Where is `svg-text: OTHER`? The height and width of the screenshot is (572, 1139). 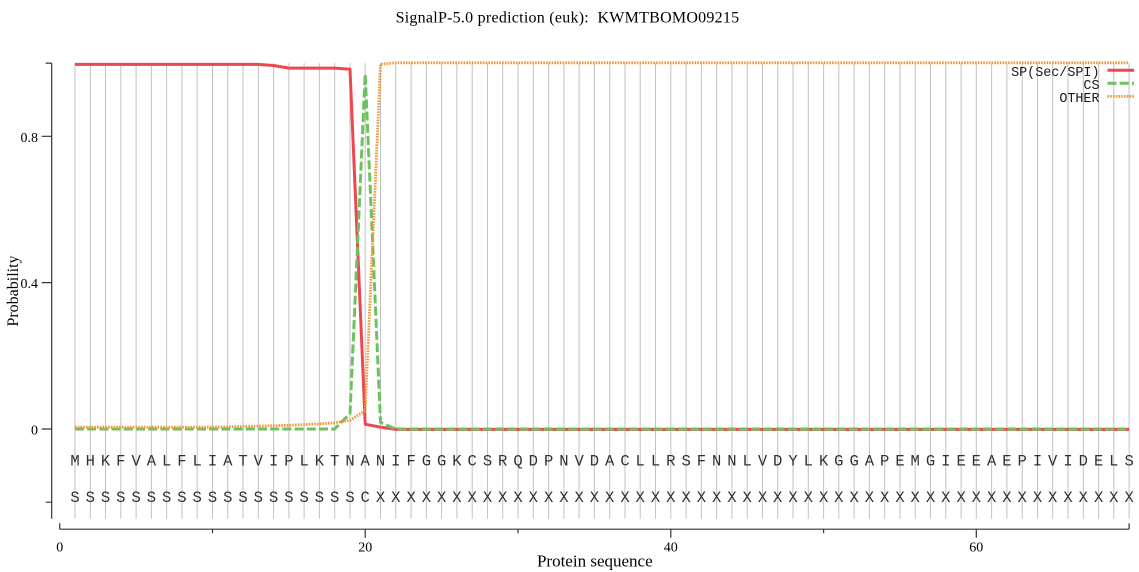 svg-text: OTHER is located at coordinates (1079, 99).